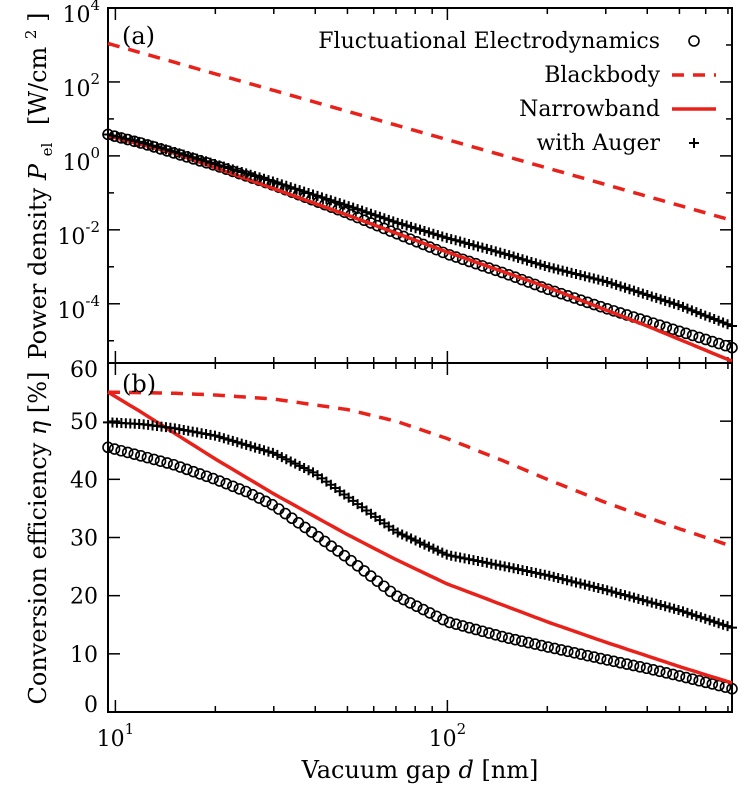 This screenshot has width=747, height=791. I want to click on legend-label-auger: with Auger, so click(598, 143).